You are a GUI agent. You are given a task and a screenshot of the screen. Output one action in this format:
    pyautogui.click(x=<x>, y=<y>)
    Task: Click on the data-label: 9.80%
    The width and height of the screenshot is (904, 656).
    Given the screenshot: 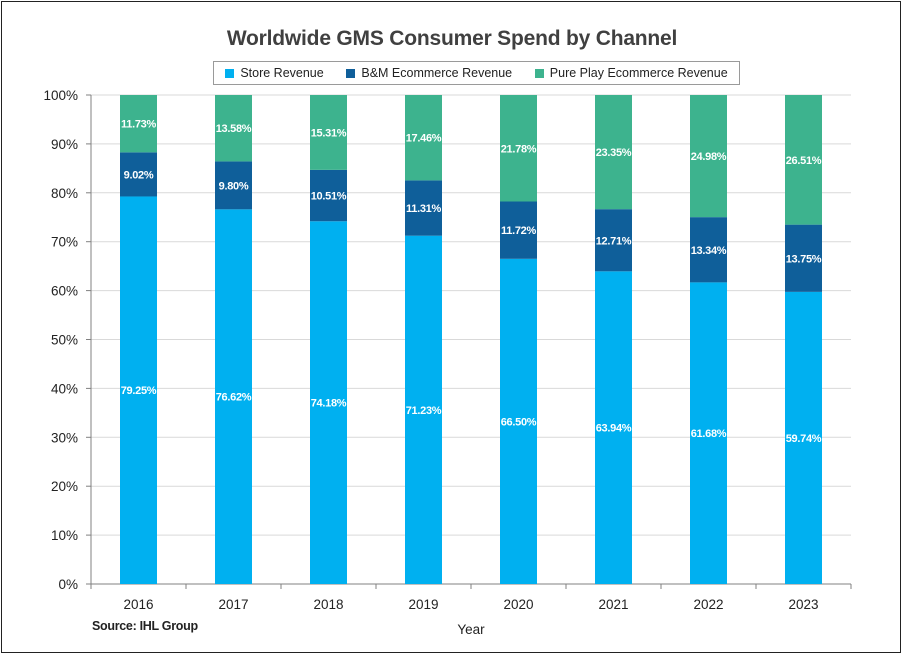 What is the action you would take?
    pyautogui.click(x=234, y=186)
    